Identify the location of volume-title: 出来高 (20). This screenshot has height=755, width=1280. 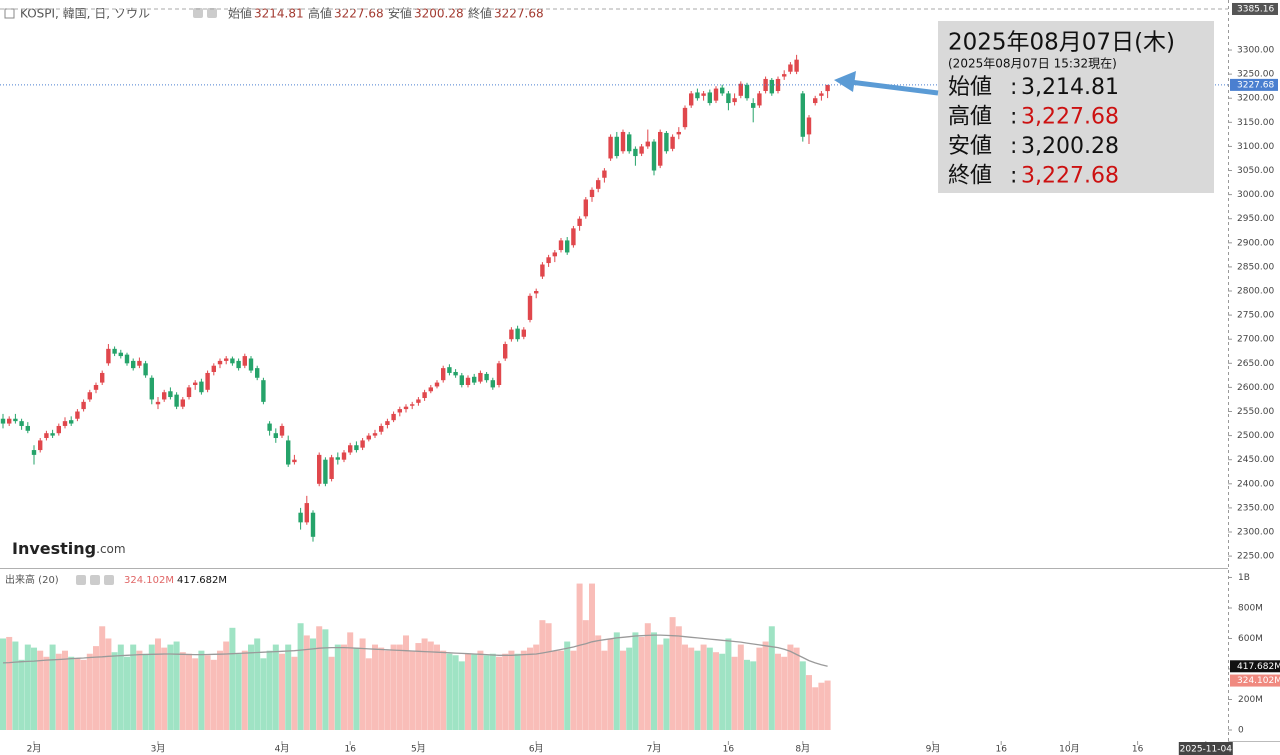
(32, 579).